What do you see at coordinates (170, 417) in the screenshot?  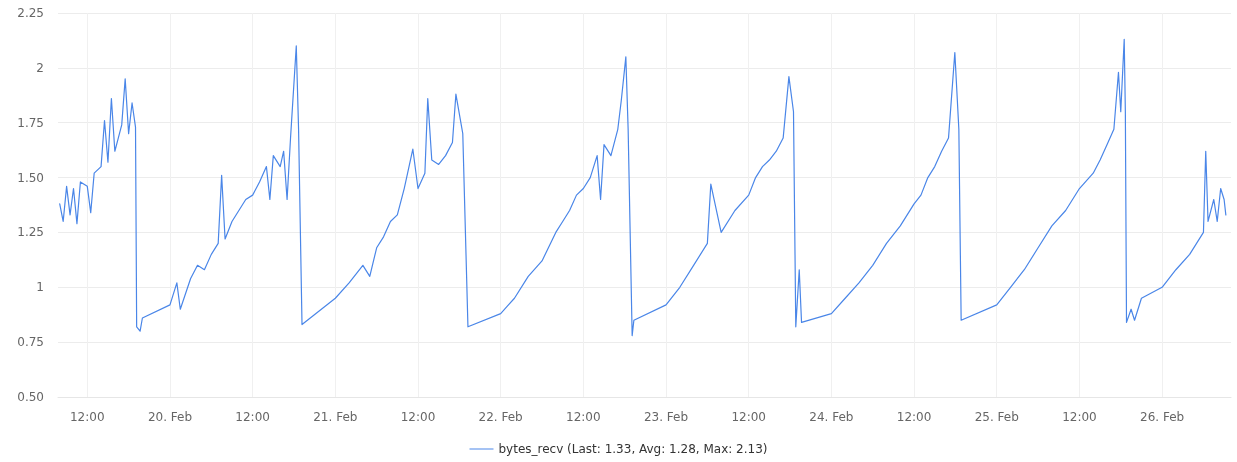 I see `x-tick-label: 20. Feb` at bounding box center [170, 417].